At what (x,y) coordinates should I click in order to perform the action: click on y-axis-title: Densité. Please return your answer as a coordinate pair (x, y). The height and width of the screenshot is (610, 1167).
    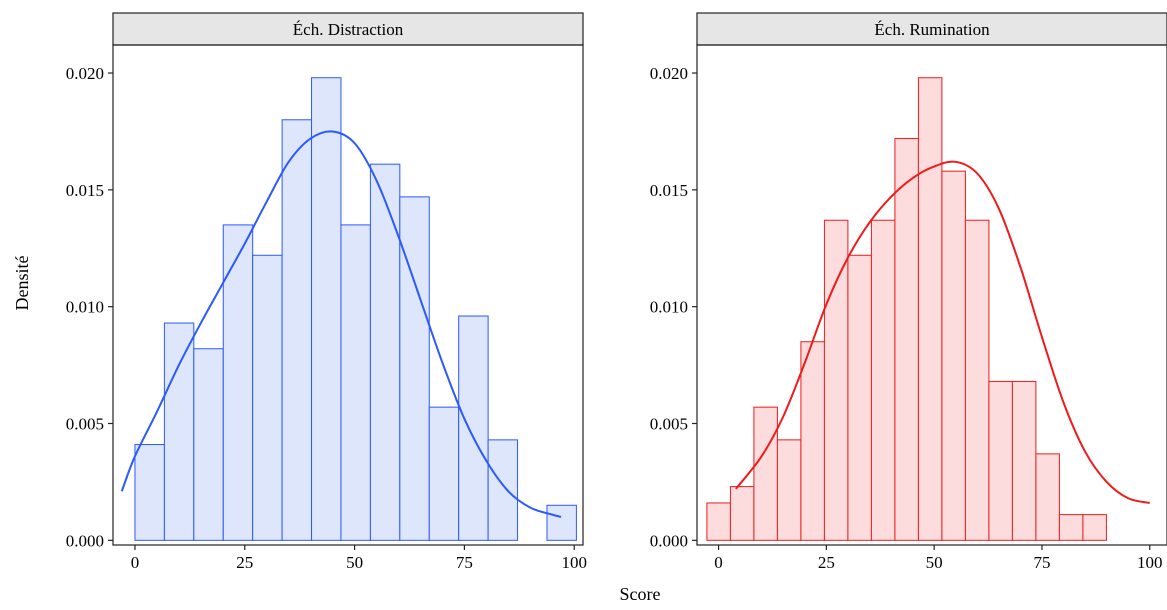
    Looking at the image, I should click on (22, 282).